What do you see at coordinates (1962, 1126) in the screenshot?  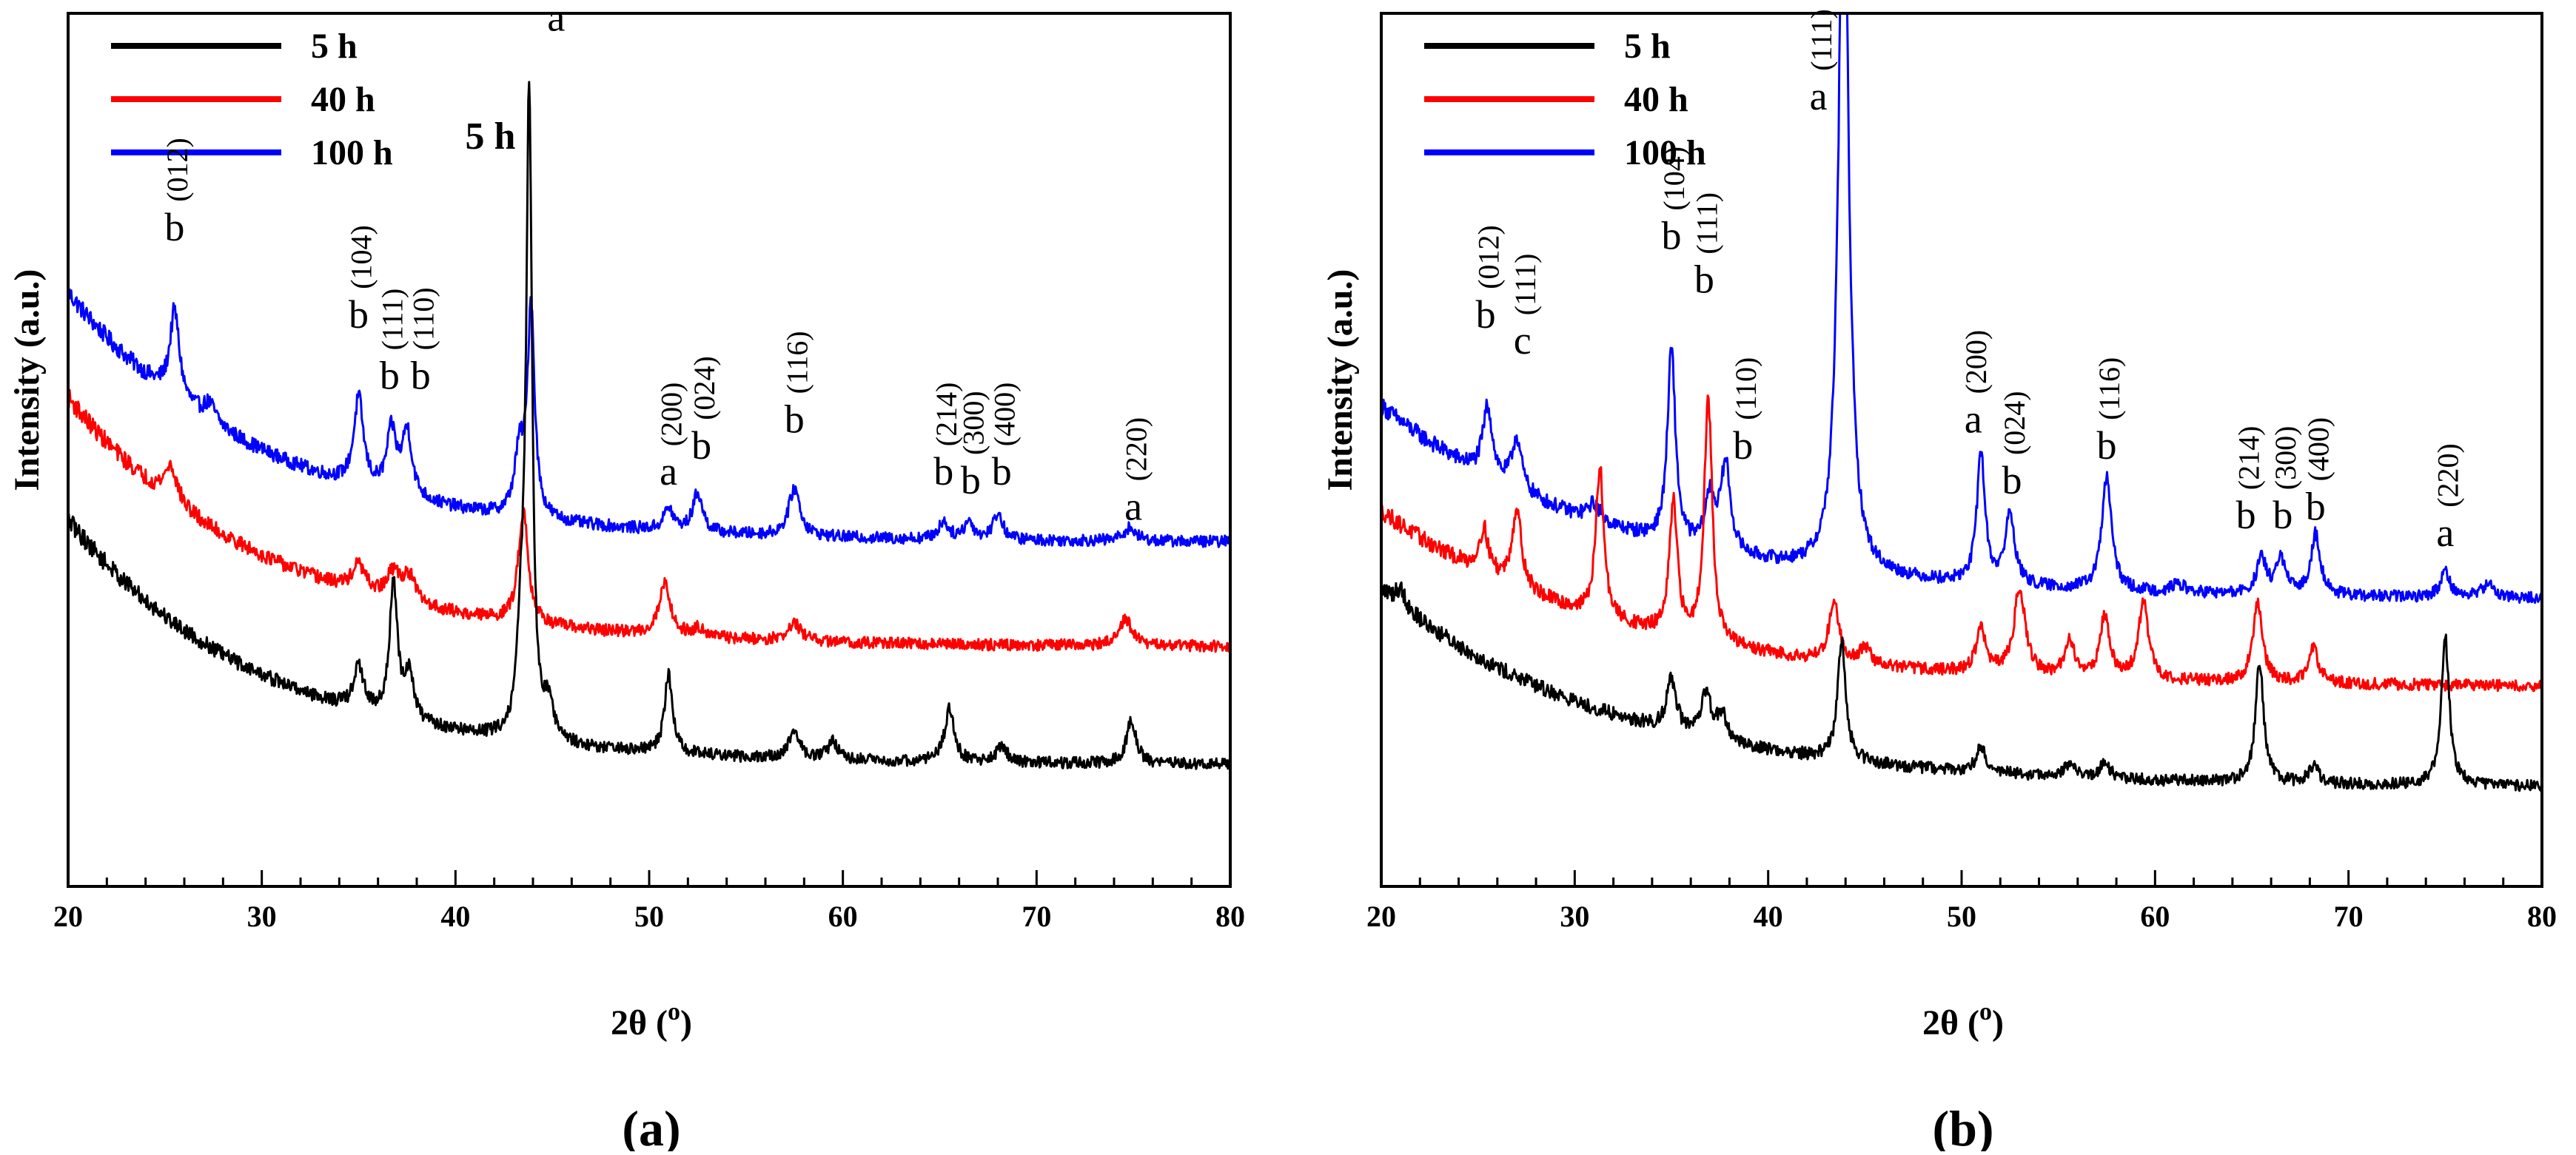 I see `panel-label: (b)` at bounding box center [1962, 1126].